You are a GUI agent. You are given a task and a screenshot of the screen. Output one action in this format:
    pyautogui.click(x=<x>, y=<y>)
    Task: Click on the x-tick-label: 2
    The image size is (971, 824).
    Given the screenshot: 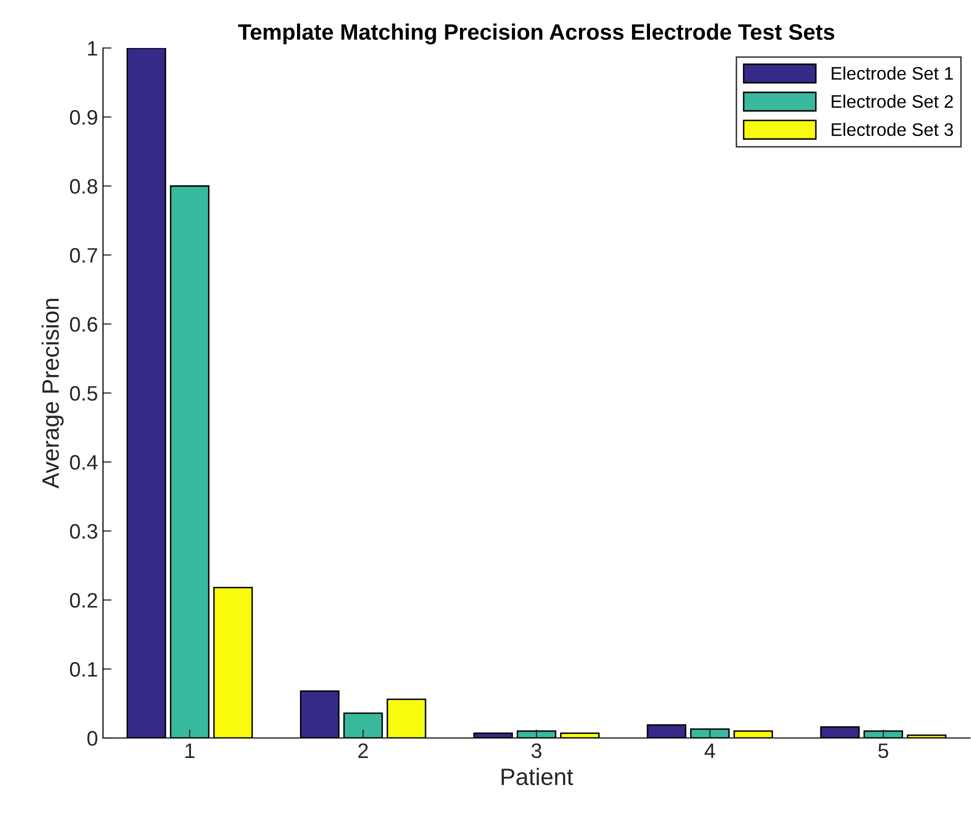 What is the action you would take?
    pyautogui.click(x=363, y=750)
    